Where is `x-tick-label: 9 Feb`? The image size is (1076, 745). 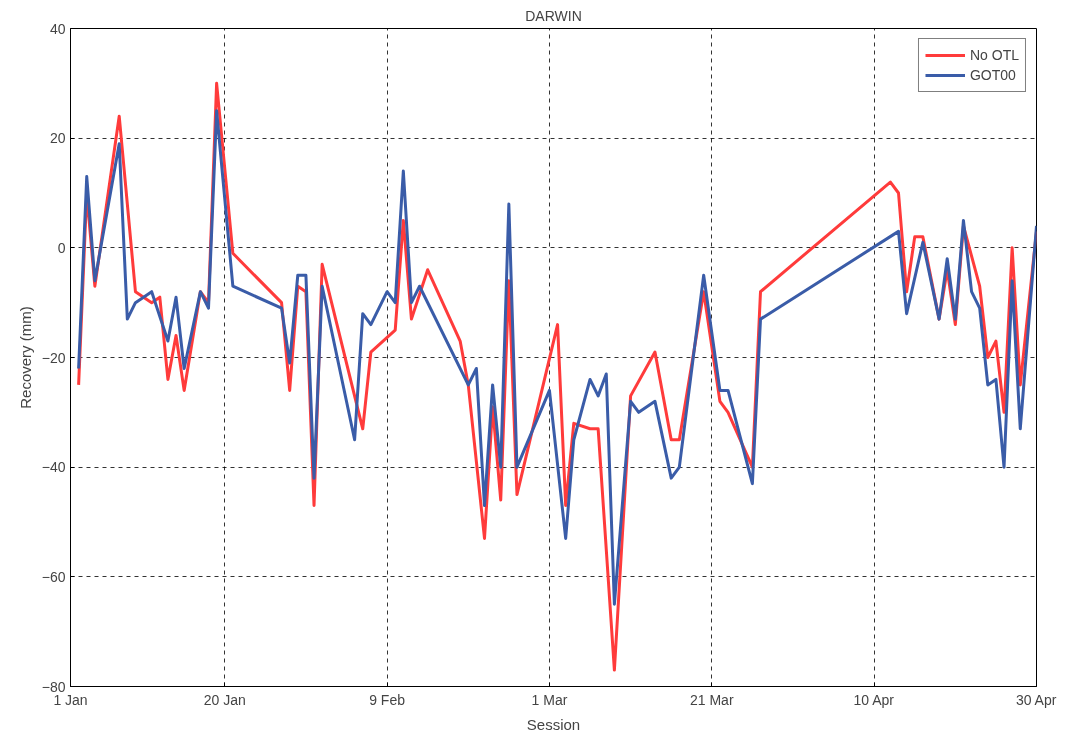
x-tick-label: 9 Feb is located at coordinates (387, 699).